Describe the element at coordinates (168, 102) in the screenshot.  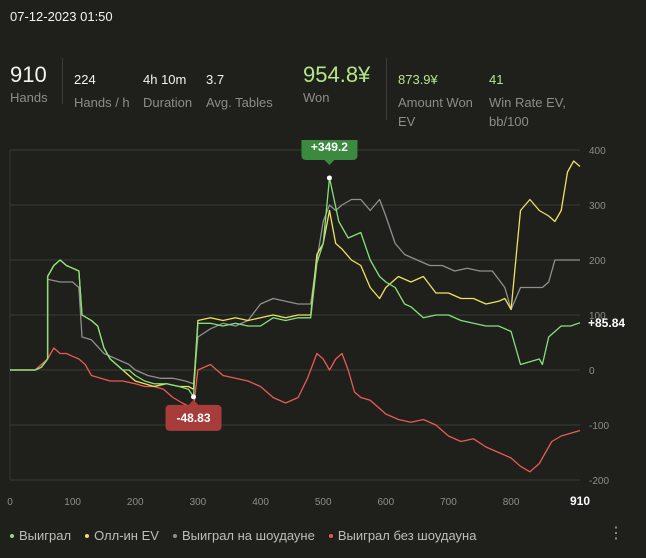
I see `stat-label: Duration` at that location.